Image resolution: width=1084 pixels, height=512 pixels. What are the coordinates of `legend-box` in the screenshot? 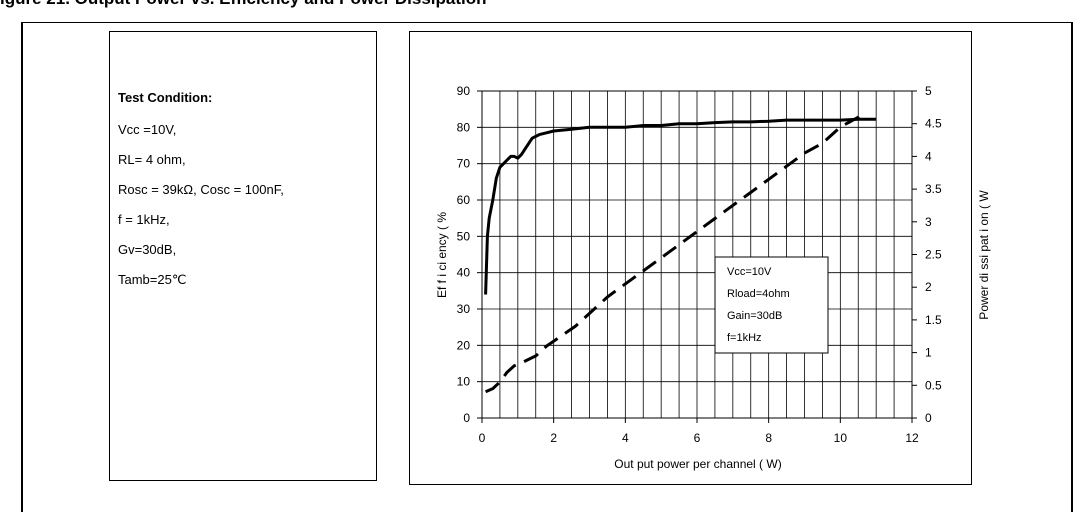 It's located at (771, 305).